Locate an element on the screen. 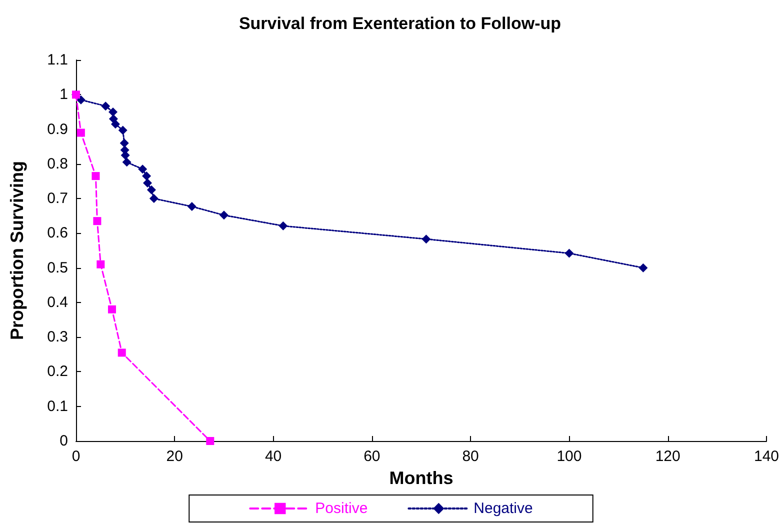 The width and height of the screenshot is (782, 526). y-tick-label: 0.8 is located at coordinates (57, 163).